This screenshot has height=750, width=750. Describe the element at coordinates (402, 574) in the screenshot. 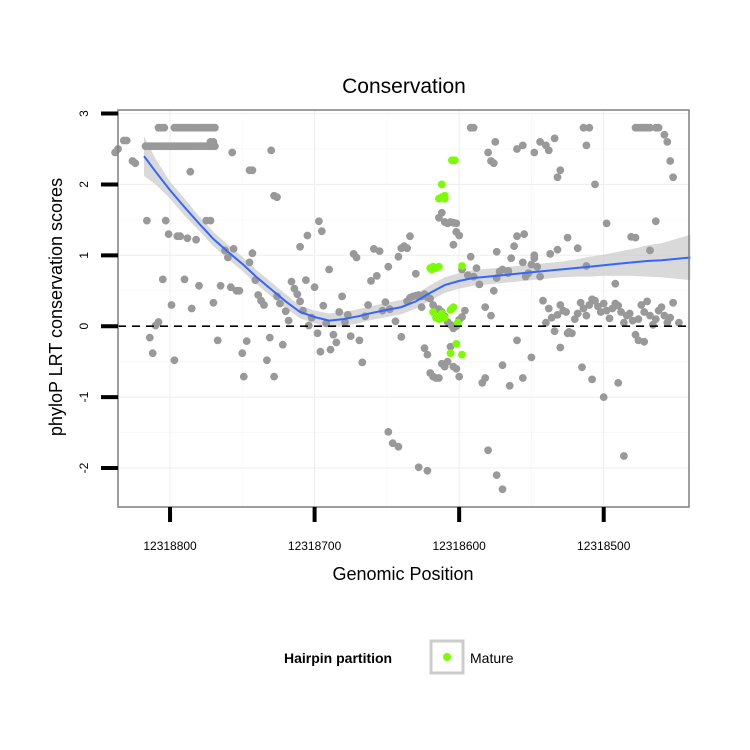

I see `x-axis-title: Genomic Position` at that location.